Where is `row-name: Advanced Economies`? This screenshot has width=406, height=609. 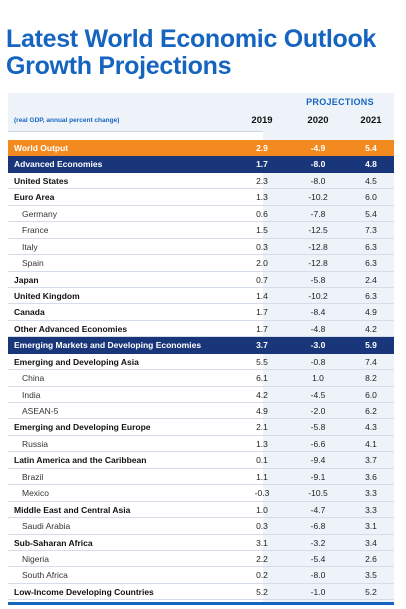
row-name: Advanced Economies is located at coordinates (58, 164).